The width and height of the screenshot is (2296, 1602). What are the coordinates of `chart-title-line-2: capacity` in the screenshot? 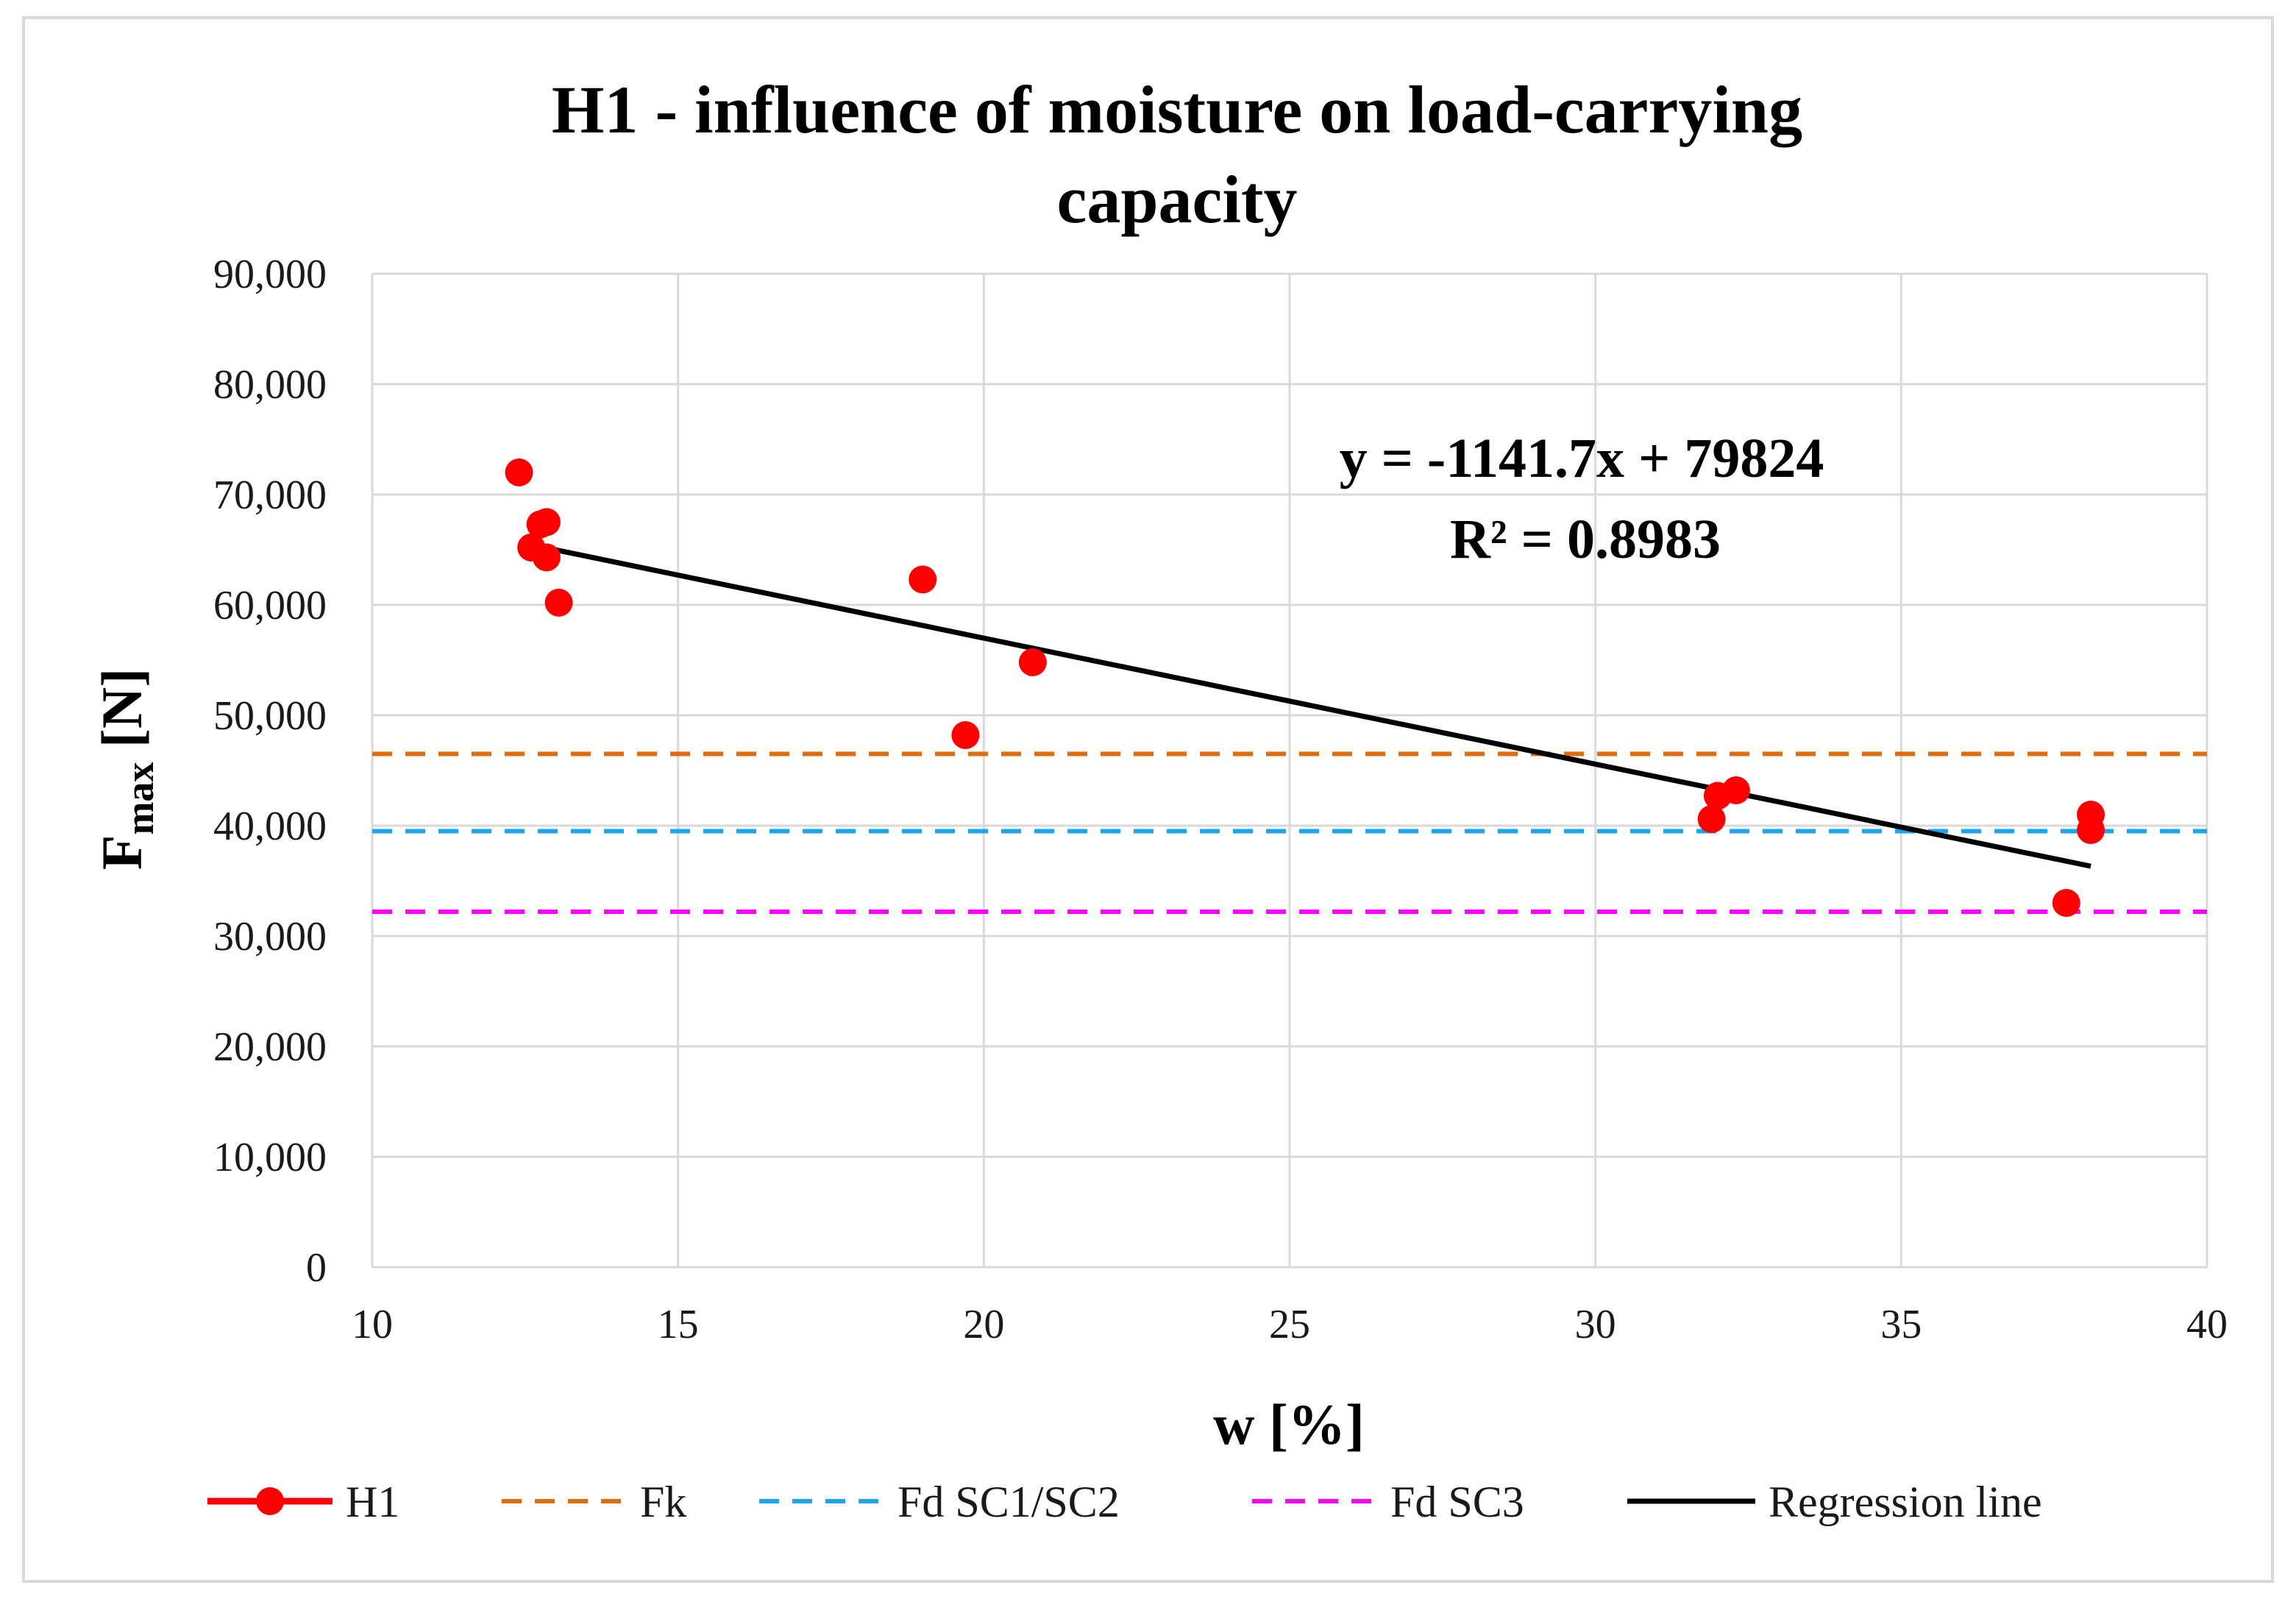 It's located at (1176, 200).